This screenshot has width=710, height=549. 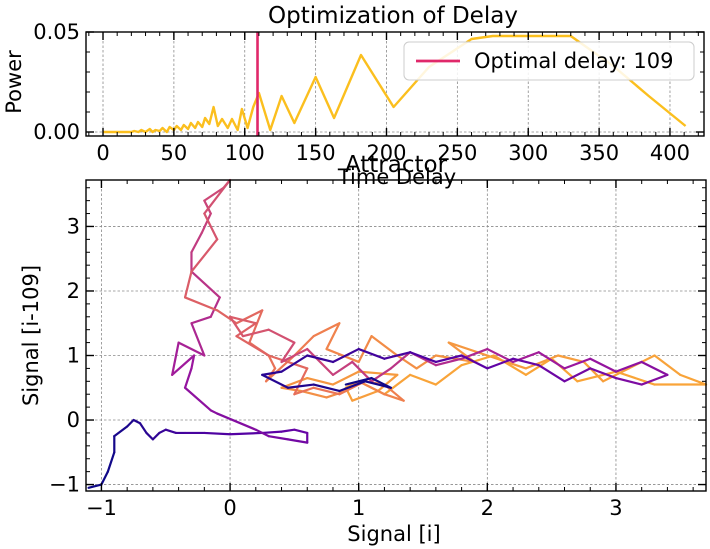 What do you see at coordinates (396, 177) in the screenshot?
I see `delay-plot-x-label: Time Delay` at bounding box center [396, 177].